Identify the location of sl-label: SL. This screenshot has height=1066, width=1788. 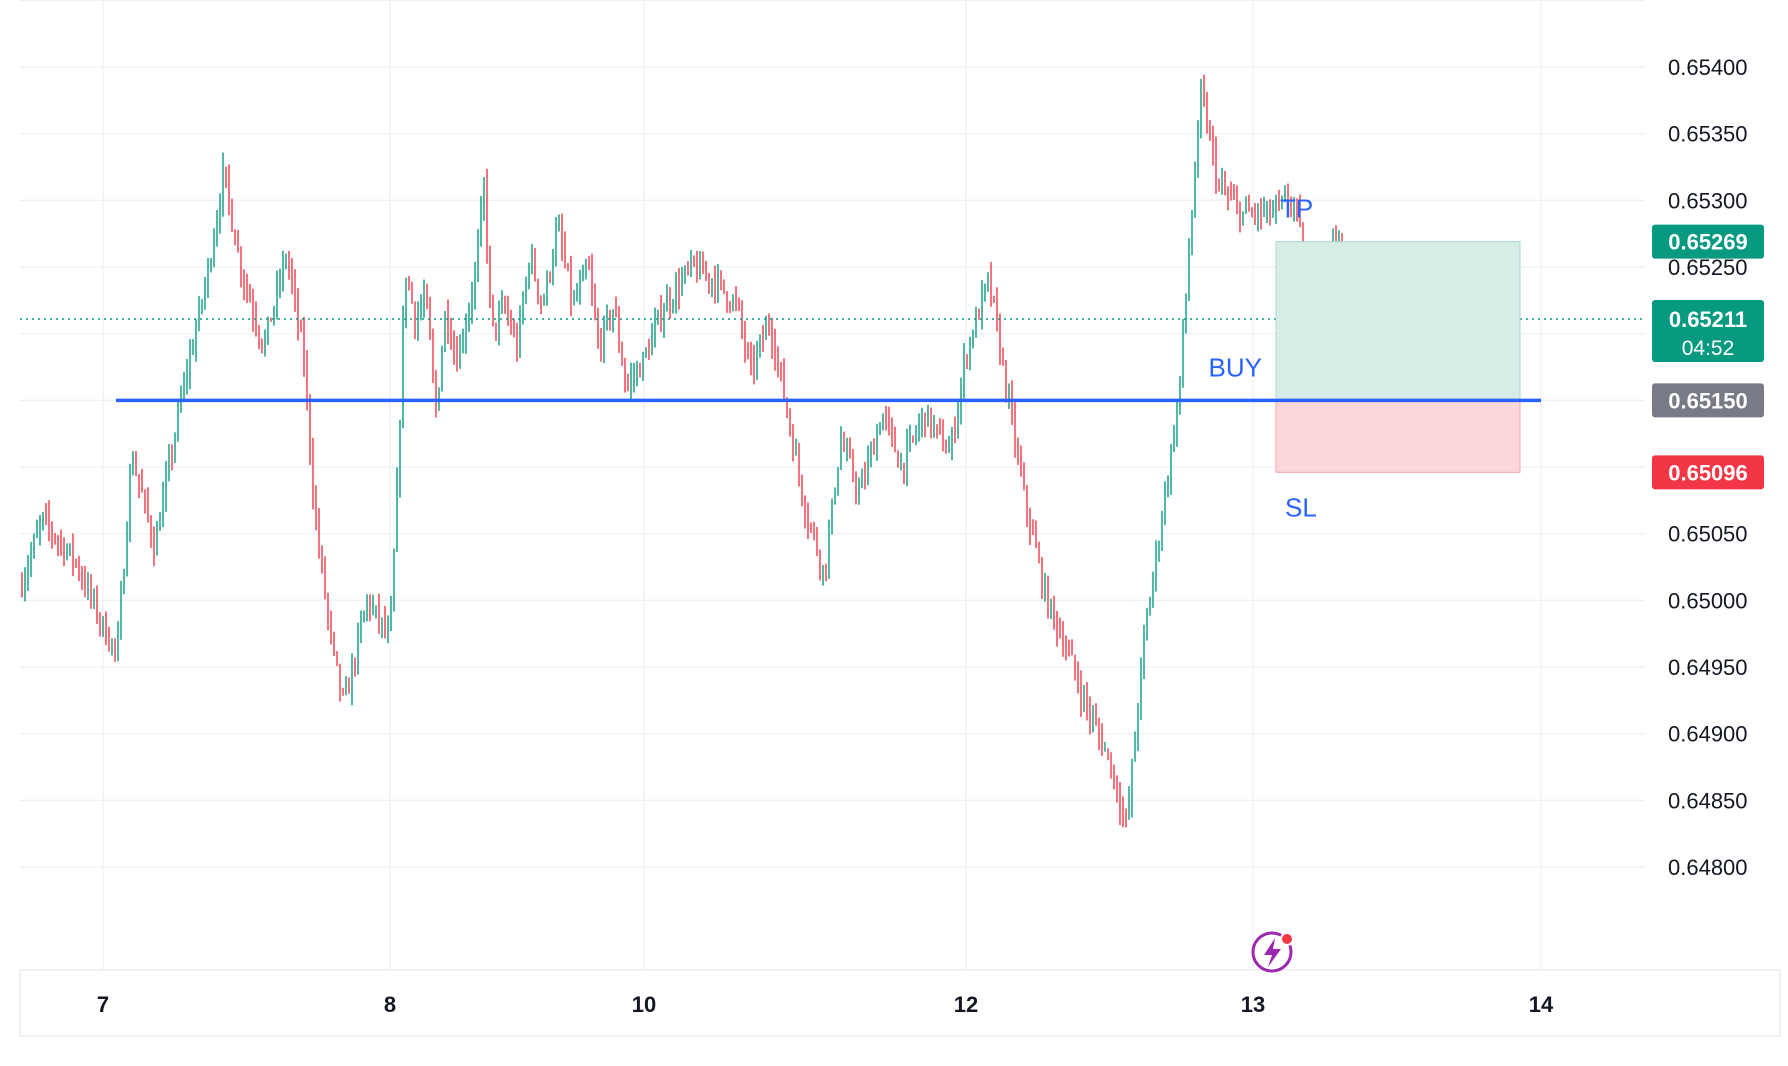
(1301, 507).